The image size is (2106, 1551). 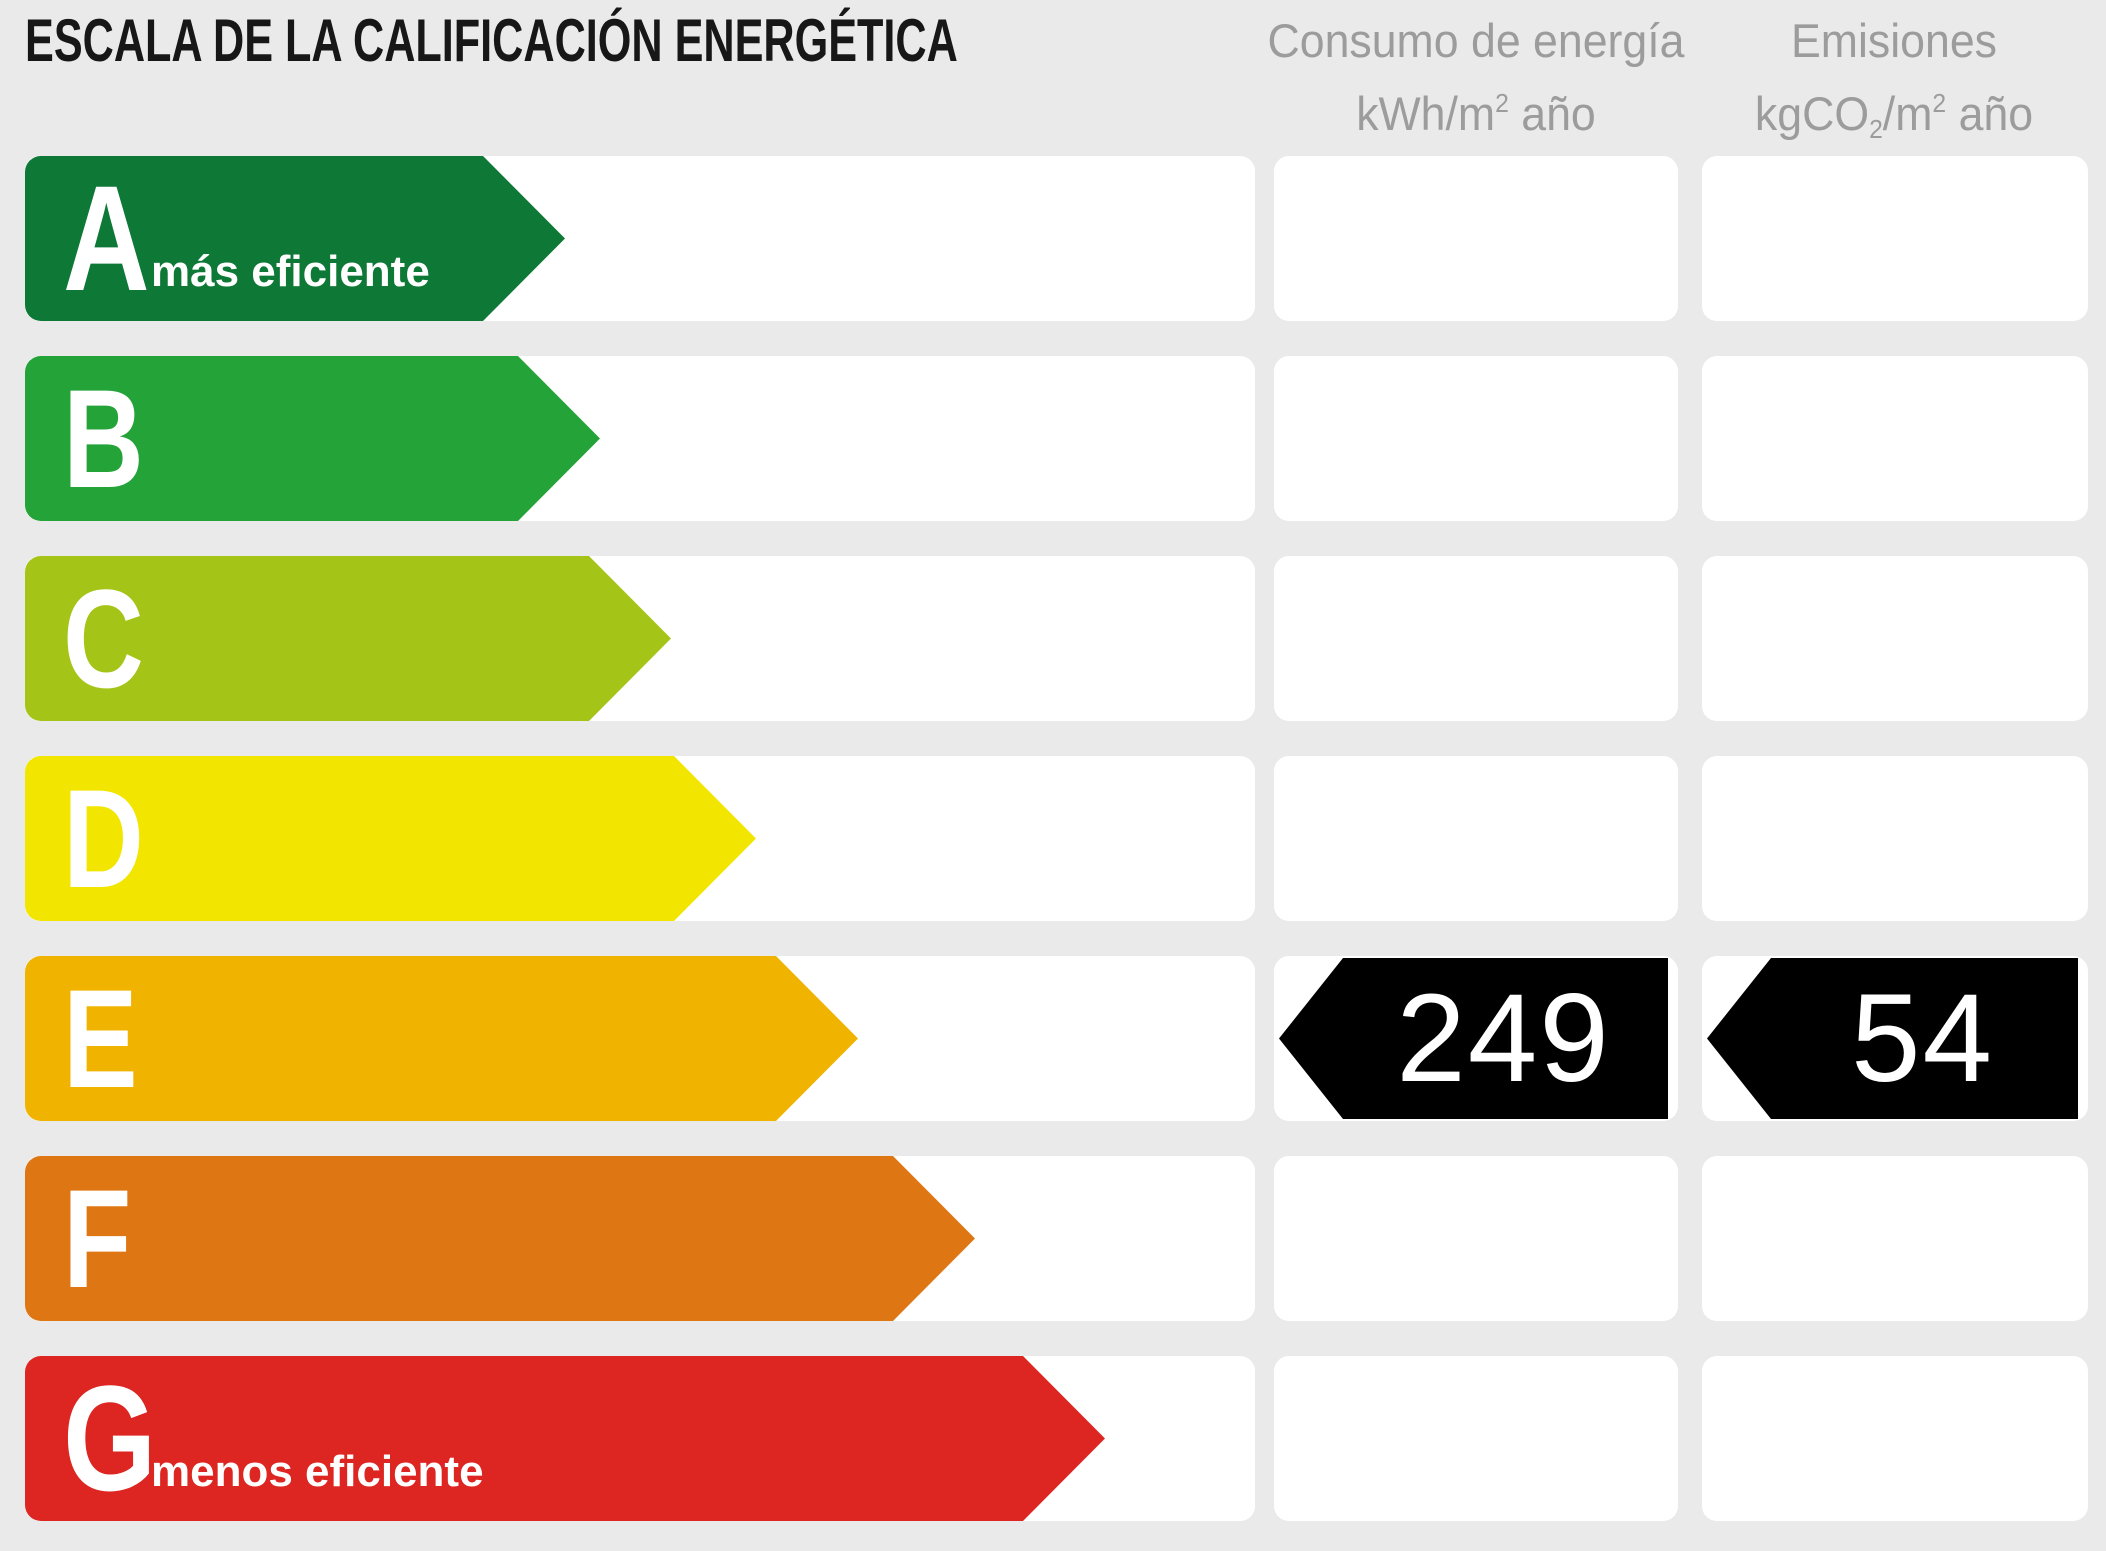 What do you see at coordinates (390, 838) in the screenshot?
I see `rating-bar-d: D` at bounding box center [390, 838].